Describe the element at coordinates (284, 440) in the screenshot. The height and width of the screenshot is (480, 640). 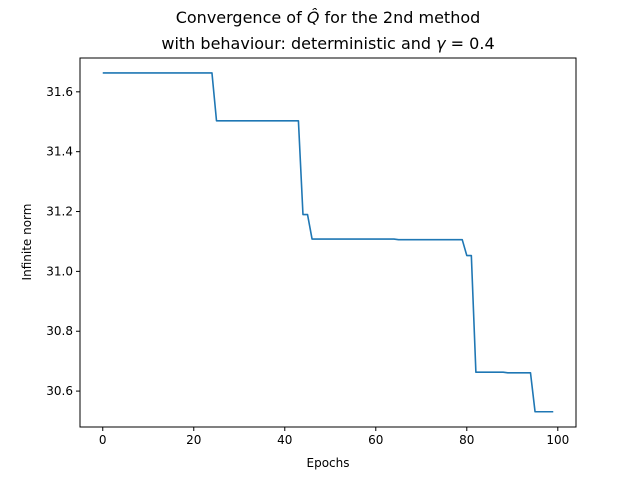
I see `x-tick-label: 40` at that location.